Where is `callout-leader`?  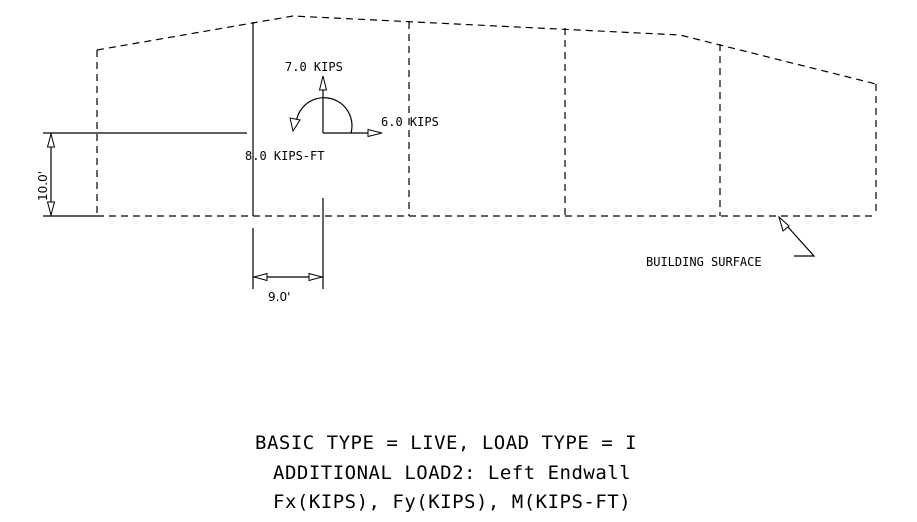 callout-leader is located at coordinates (797, 236).